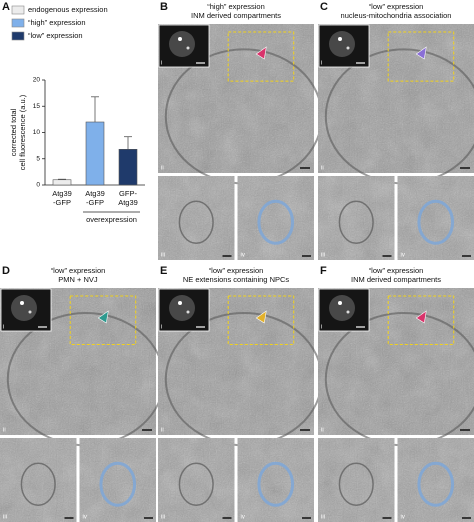  Describe the element at coordinates (6, 7) in the screenshot. I see `panel-letter: A` at that location.